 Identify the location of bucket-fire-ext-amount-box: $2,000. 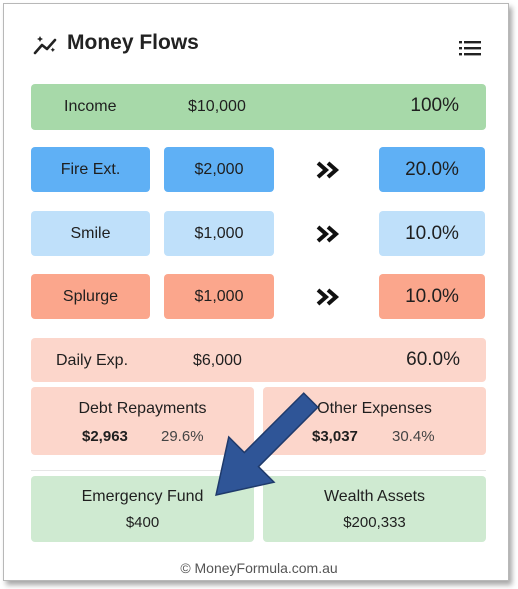
(219, 169).